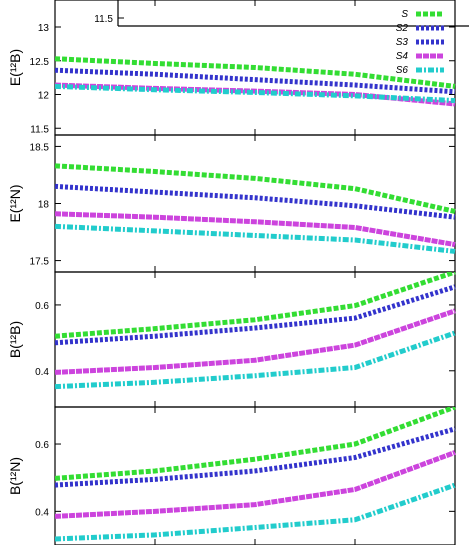  What do you see at coordinates (15, 67) in the screenshot?
I see `y-axis-label: E(¹²B)` at bounding box center [15, 67].